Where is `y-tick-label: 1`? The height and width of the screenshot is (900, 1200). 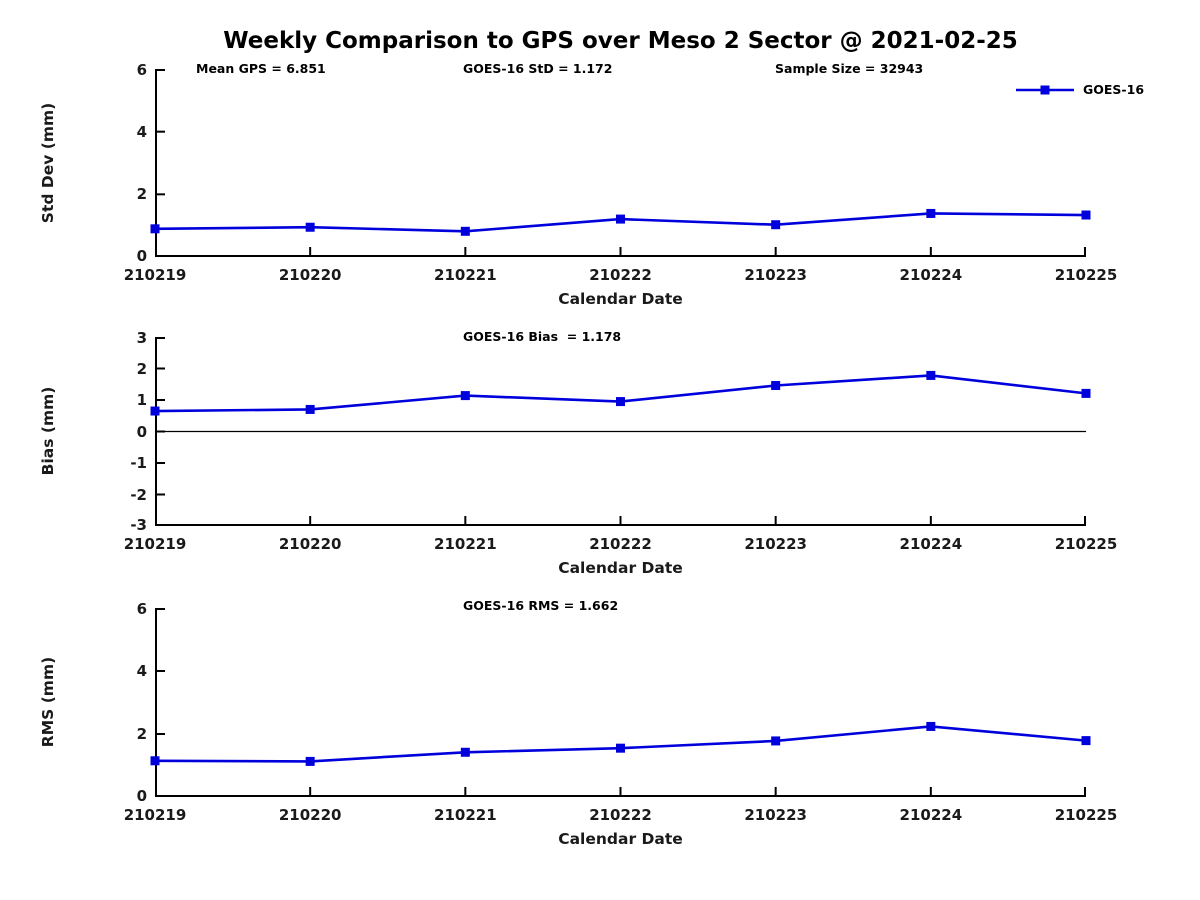 y-tick-label: 1 is located at coordinates (141, 400).